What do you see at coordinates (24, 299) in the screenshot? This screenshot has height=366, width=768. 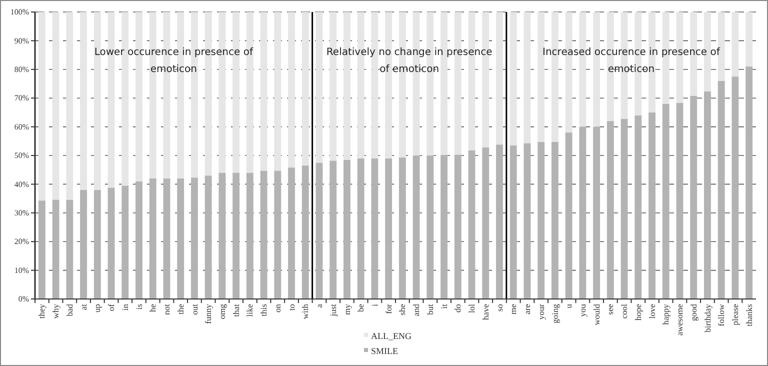 I see `y-tick-label: 0%` at bounding box center [24, 299].